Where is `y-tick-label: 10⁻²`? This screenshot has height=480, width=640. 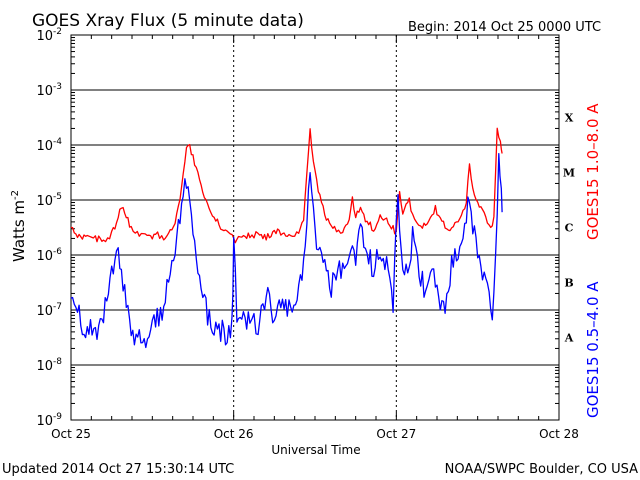 y-tick-label: 10⁻² is located at coordinates (49, 35).